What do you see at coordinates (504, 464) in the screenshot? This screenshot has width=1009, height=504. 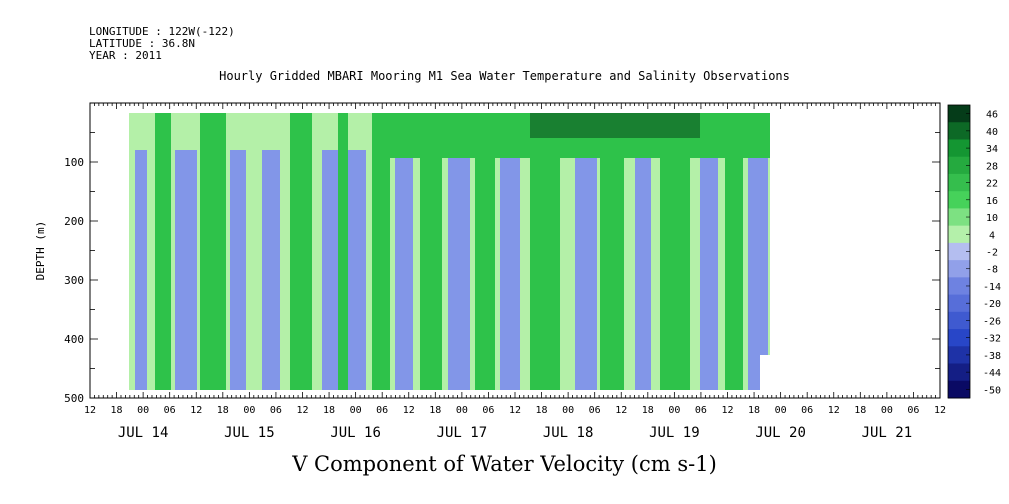 I see `x-axis-title: V Component of Water Velocity (cm s-1)` at bounding box center [504, 464].